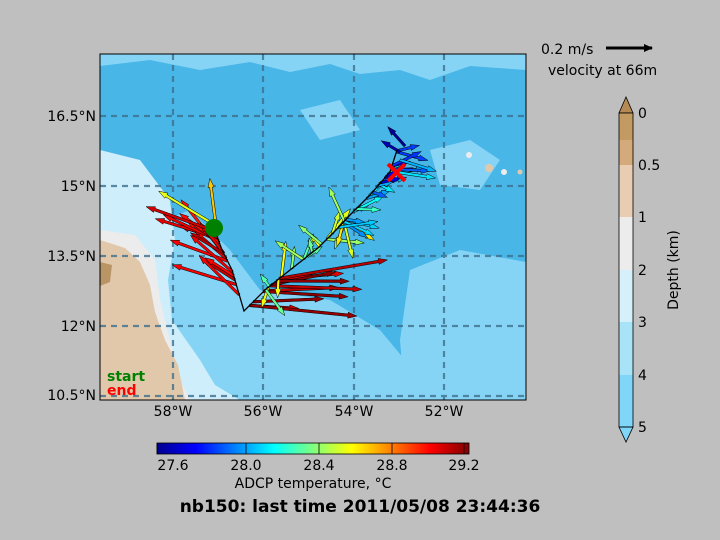 Image resolution: width=720 pixels, height=540 pixels. I want to click on lat-tick-label: 16.5°N, so click(71, 117).